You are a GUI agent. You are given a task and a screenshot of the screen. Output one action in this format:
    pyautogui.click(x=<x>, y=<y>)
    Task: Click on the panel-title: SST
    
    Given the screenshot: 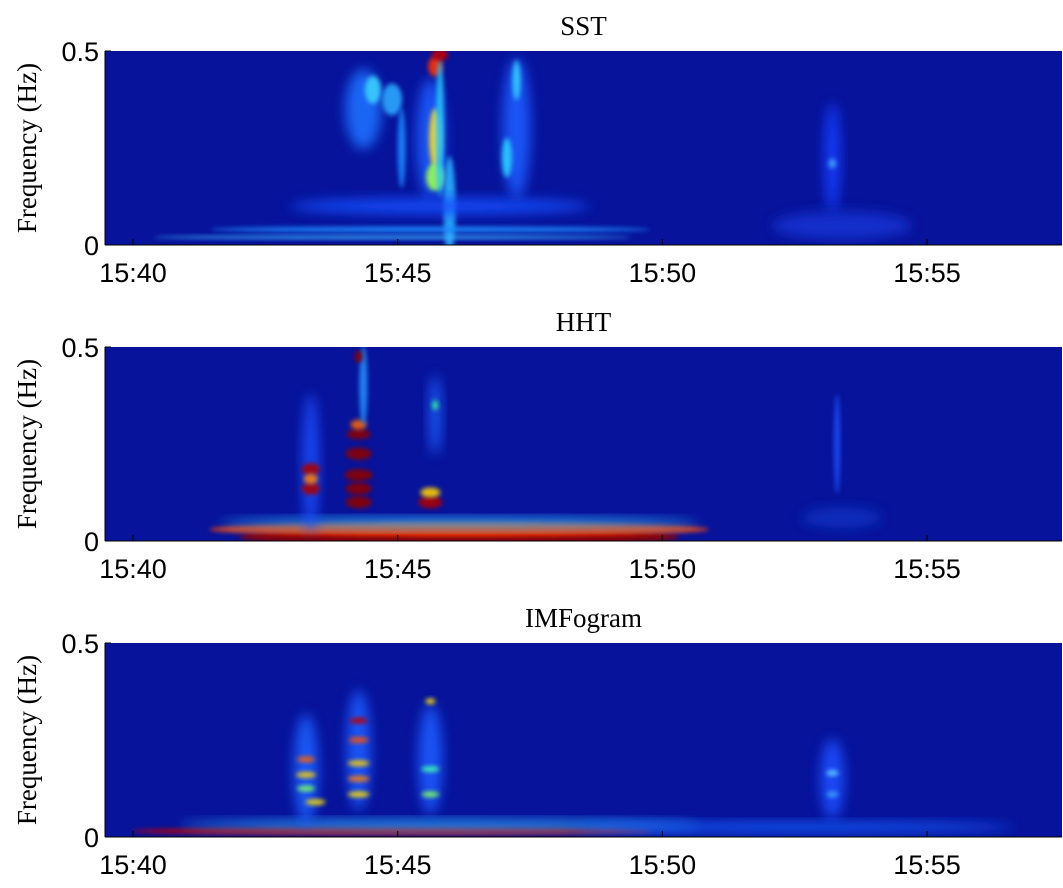 What is the action you would take?
    pyautogui.click(x=583, y=26)
    